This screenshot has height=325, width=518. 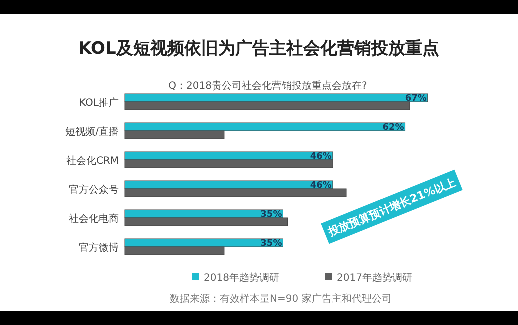 What do you see at coordinates (92, 161) in the screenshot?
I see `y-tick-label: 社会化CRM` at bounding box center [92, 161].